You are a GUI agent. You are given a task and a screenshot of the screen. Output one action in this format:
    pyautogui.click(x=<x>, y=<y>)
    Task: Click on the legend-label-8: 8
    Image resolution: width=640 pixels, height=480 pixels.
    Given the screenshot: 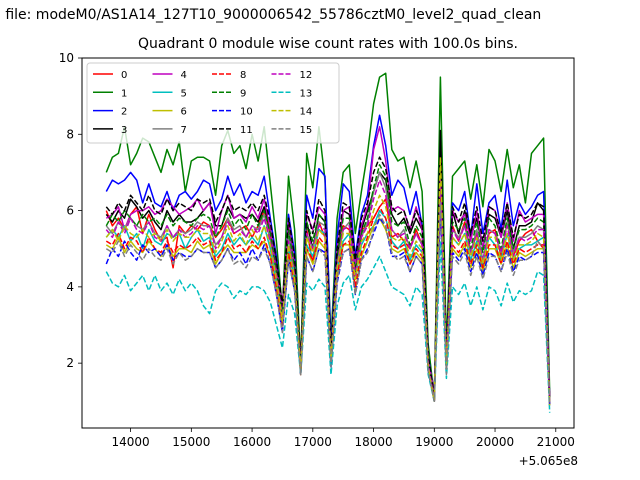 What is the action you would take?
    pyautogui.click(x=243, y=75)
    